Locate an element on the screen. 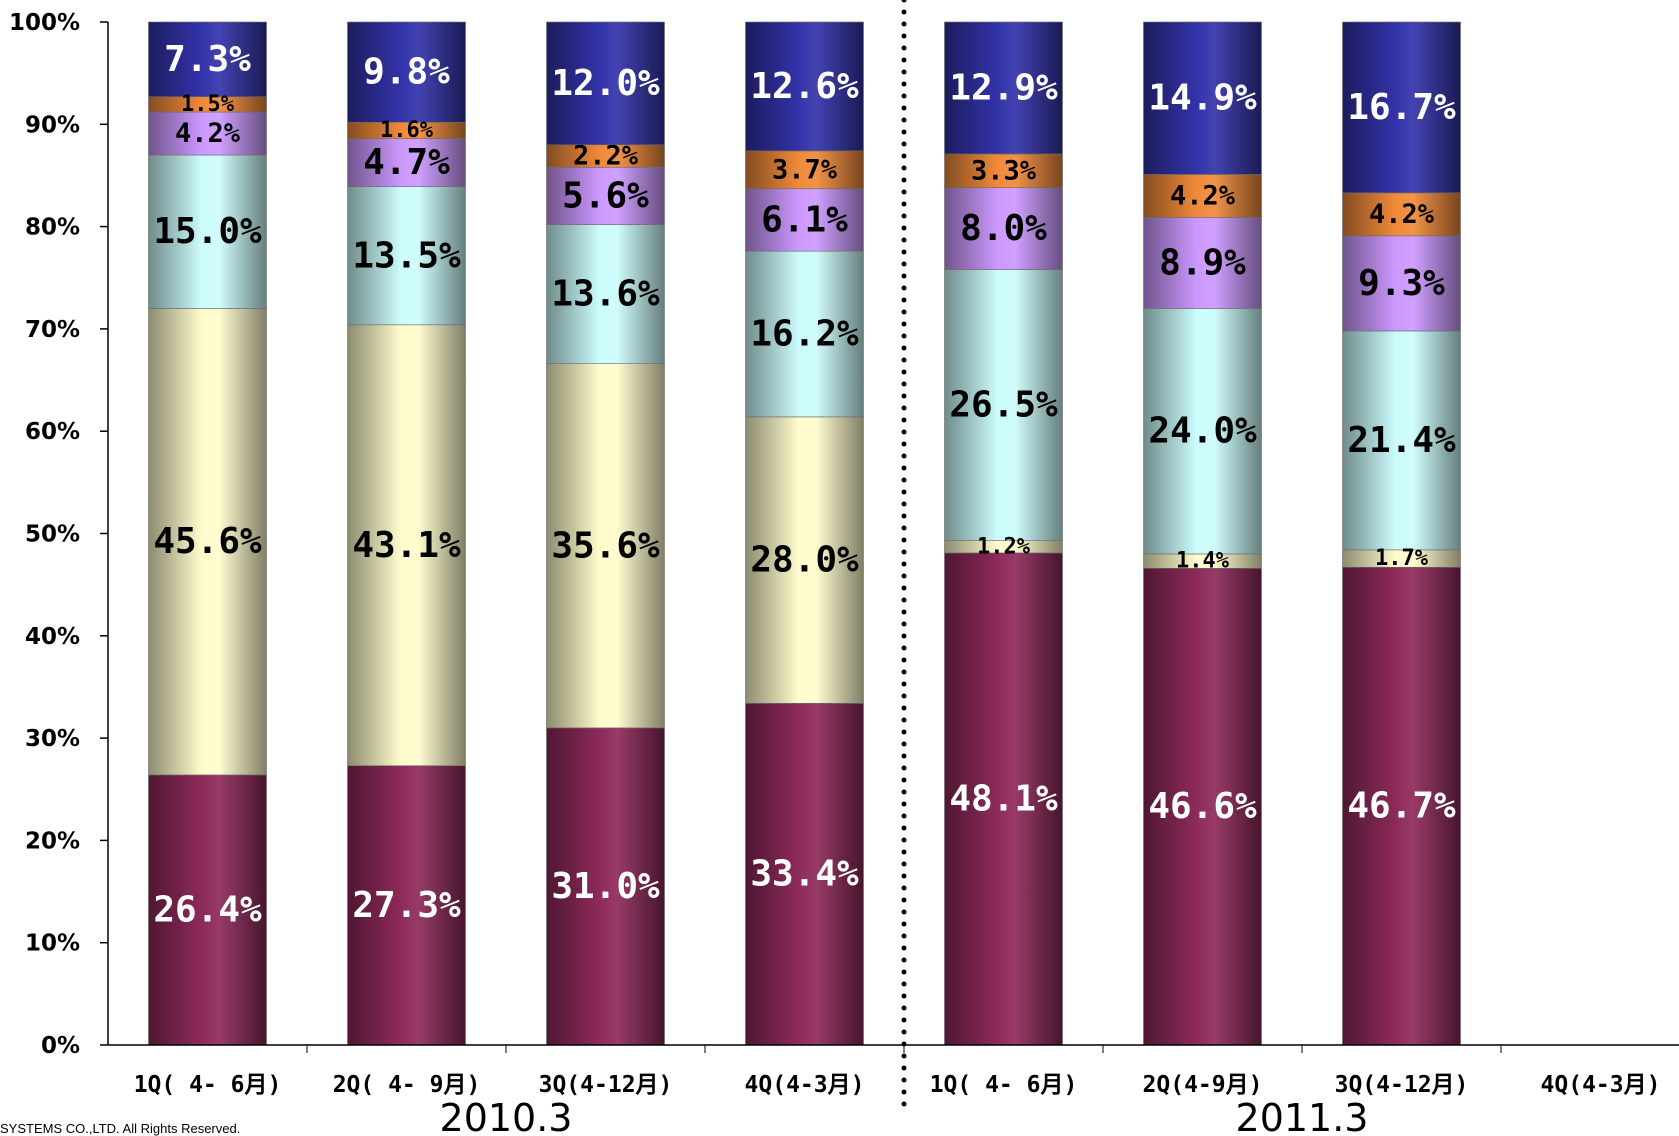 The width and height of the screenshot is (1679, 1136). data-label: 33.4% is located at coordinates (804, 874).